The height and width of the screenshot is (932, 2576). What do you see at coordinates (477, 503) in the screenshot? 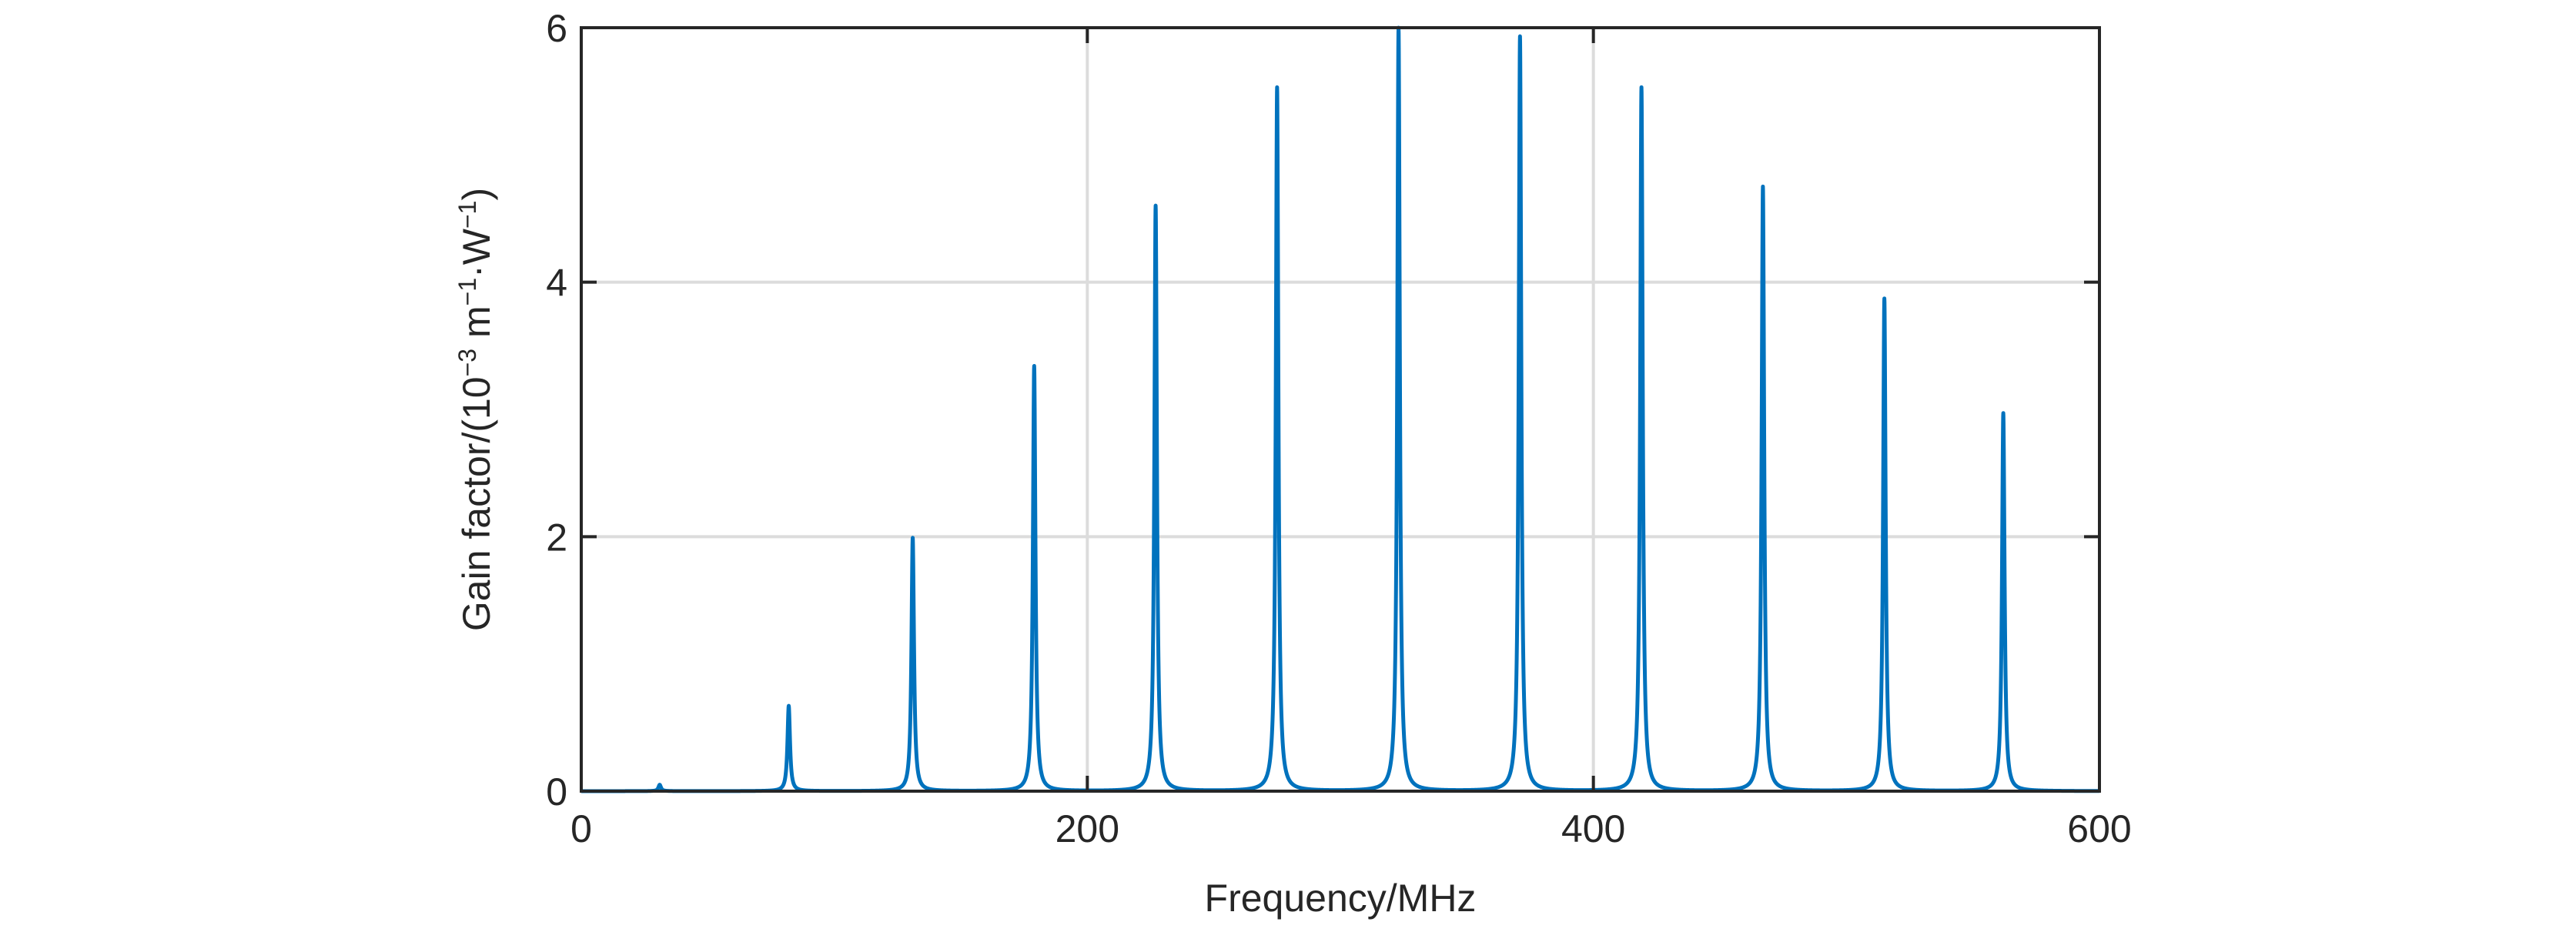
I see `y-axis-title-prefix: Gain factor/(10` at bounding box center [477, 503].